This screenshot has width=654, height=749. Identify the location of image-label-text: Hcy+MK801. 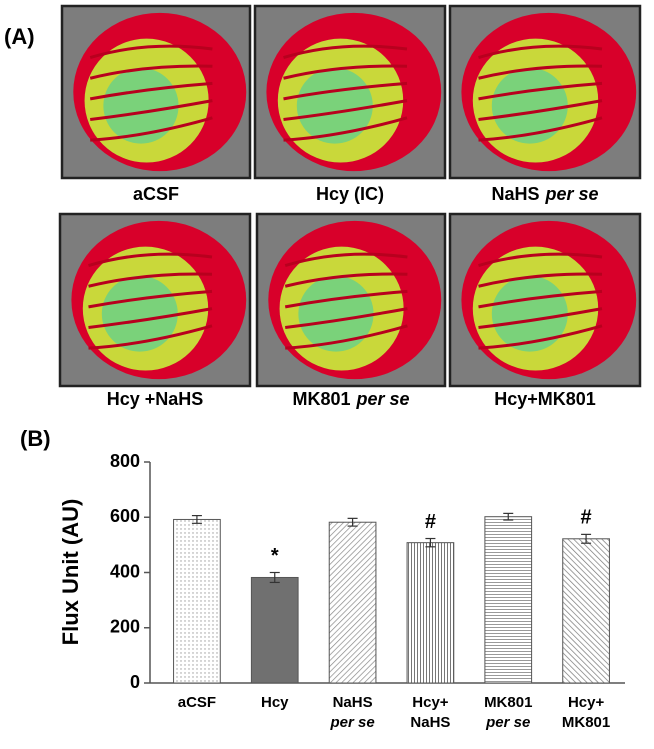
(545, 399).